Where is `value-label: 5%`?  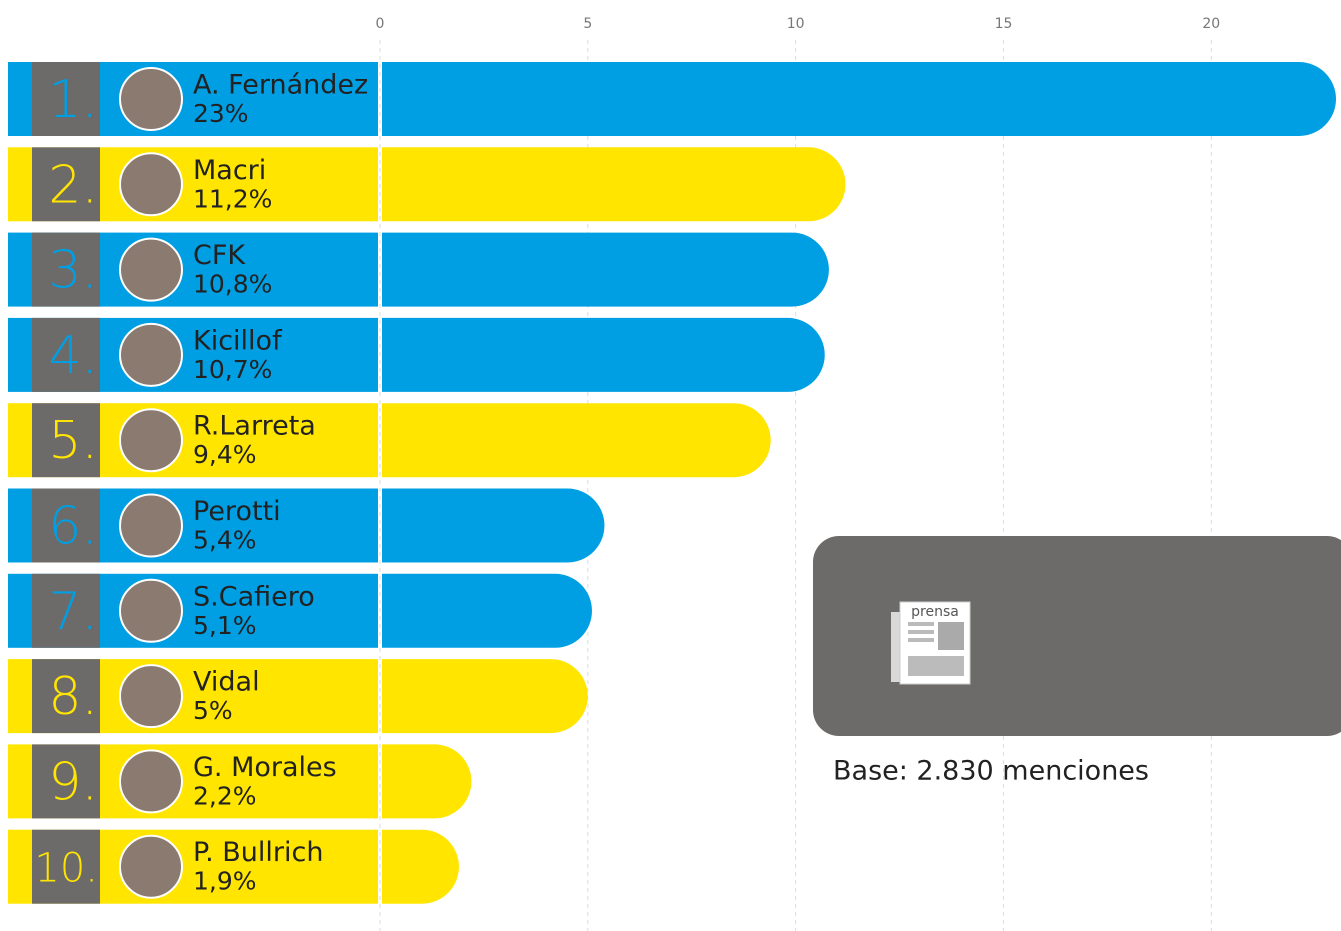 value-label: 5% is located at coordinates (213, 710).